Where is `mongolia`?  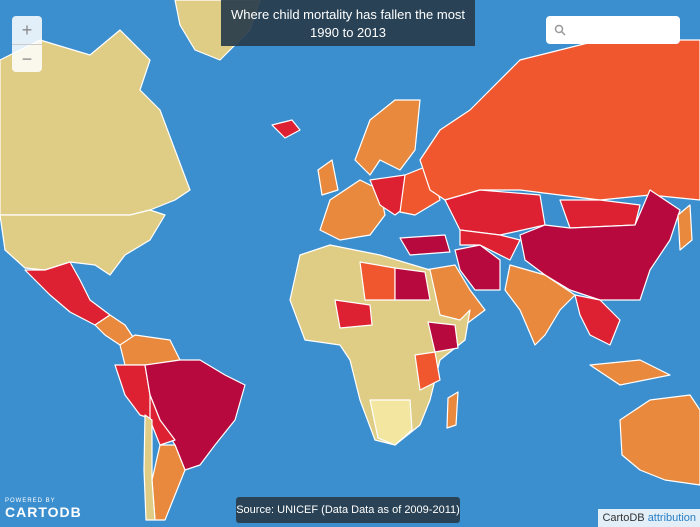 mongolia is located at coordinates (600, 214).